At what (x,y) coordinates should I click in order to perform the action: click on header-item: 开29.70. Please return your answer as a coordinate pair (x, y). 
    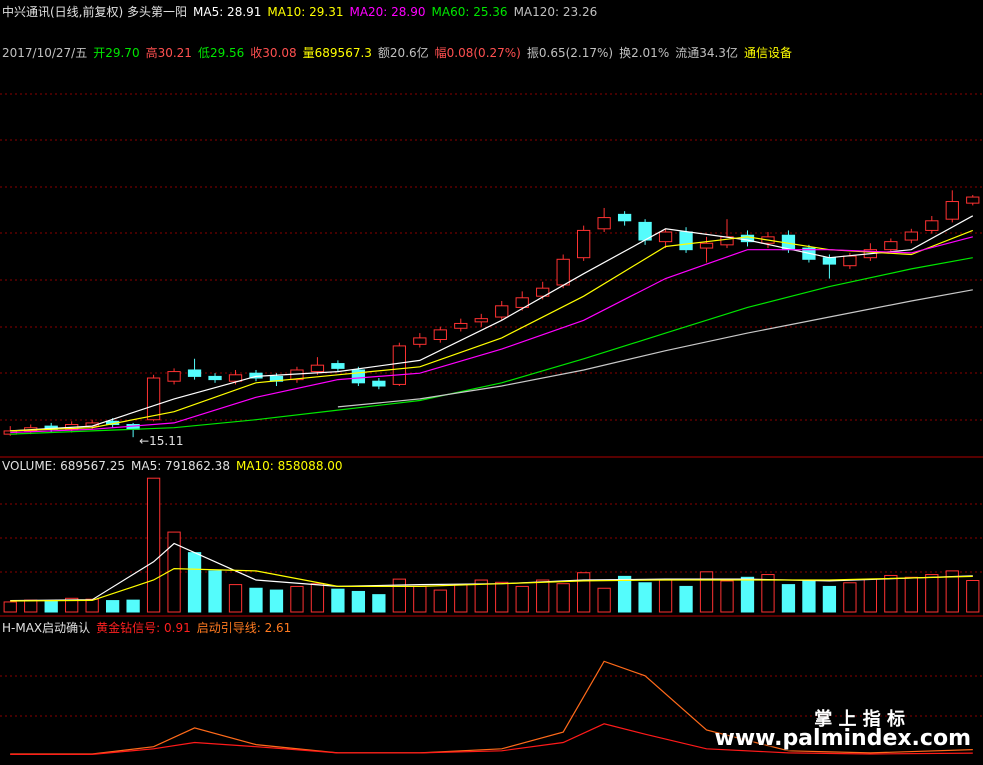
    Looking at the image, I should click on (116, 53).